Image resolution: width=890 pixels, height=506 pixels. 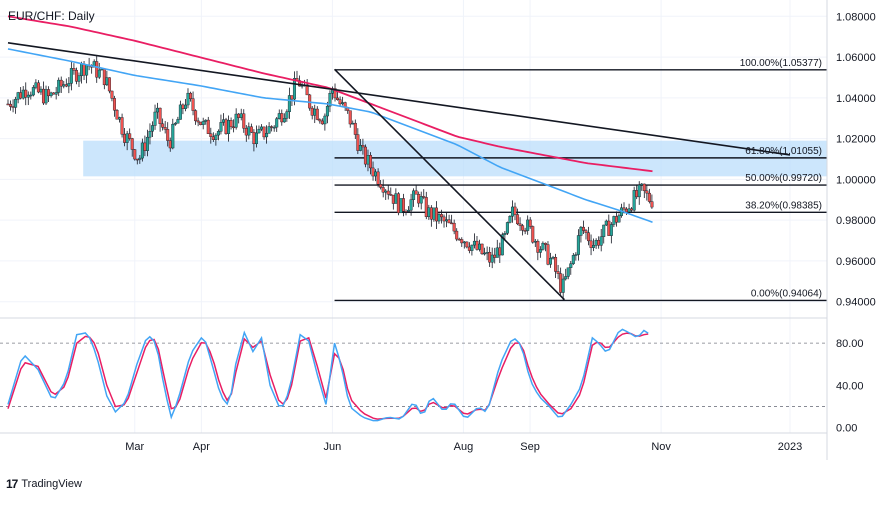 I want to click on price-tick-label: 1.00000, so click(x=856, y=180).